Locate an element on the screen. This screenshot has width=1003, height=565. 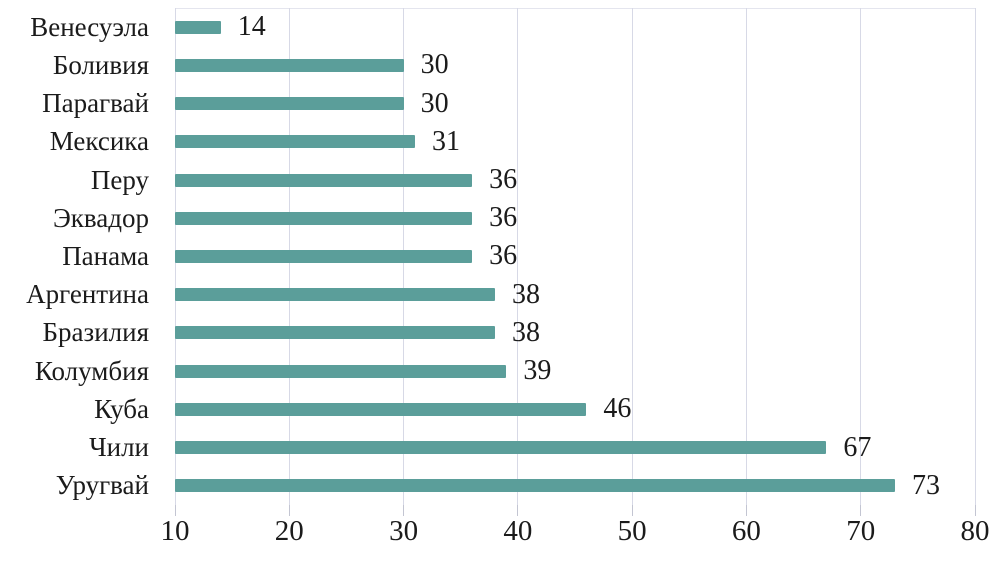
category-label: Куба is located at coordinates (121, 408).